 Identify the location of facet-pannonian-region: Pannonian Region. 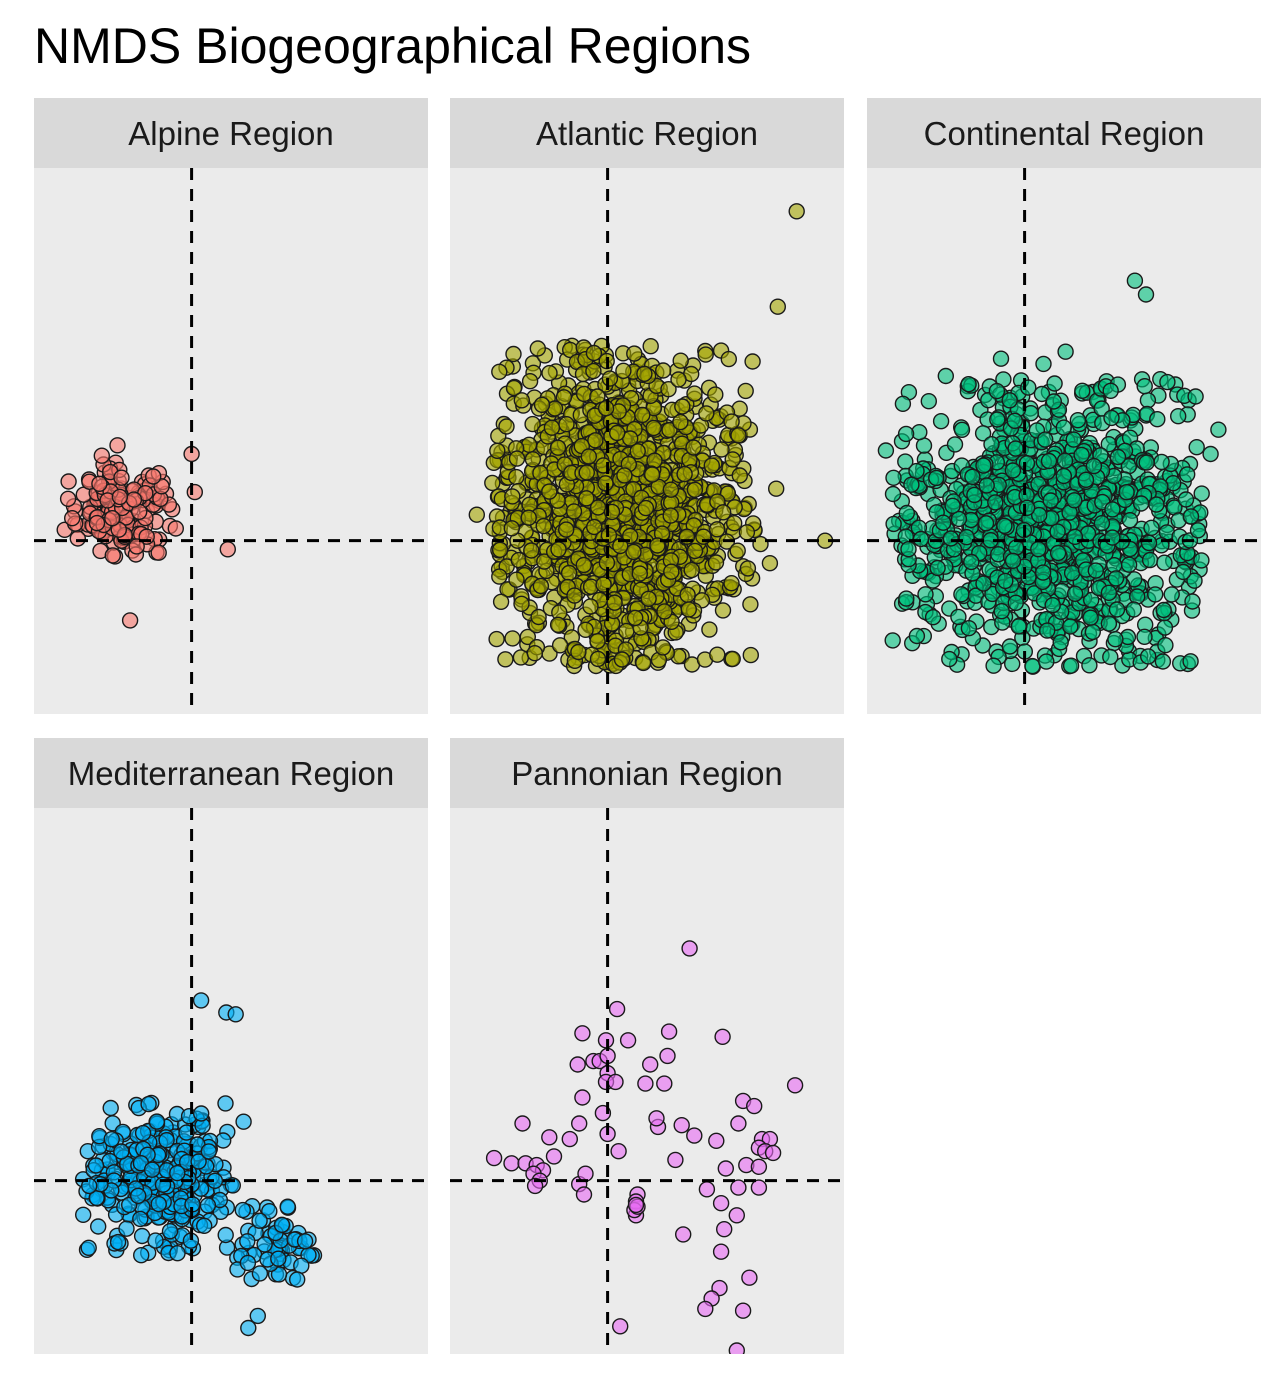
(647, 1046).